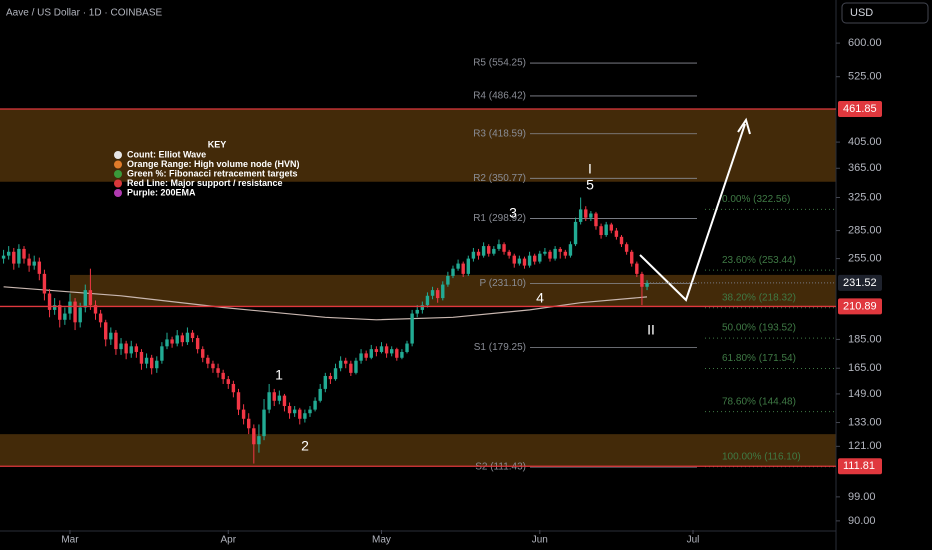  What do you see at coordinates (213, 164) in the screenshot?
I see `key-label: Orange Range: High volume node (HVN)` at bounding box center [213, 164].